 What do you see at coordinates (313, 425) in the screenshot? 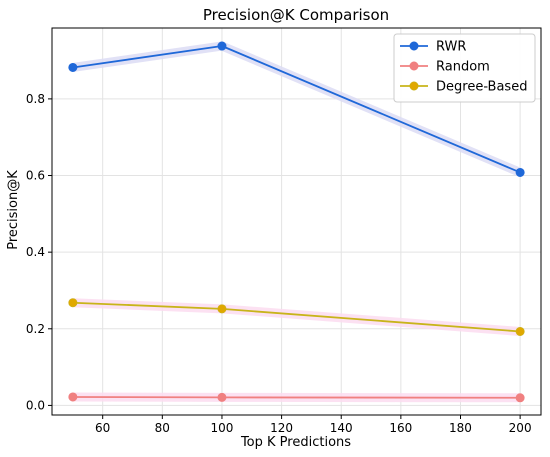
I see `x-axis-ticks: 60 80 100 120 140 160 180 200` at bounding box center [313, 425].